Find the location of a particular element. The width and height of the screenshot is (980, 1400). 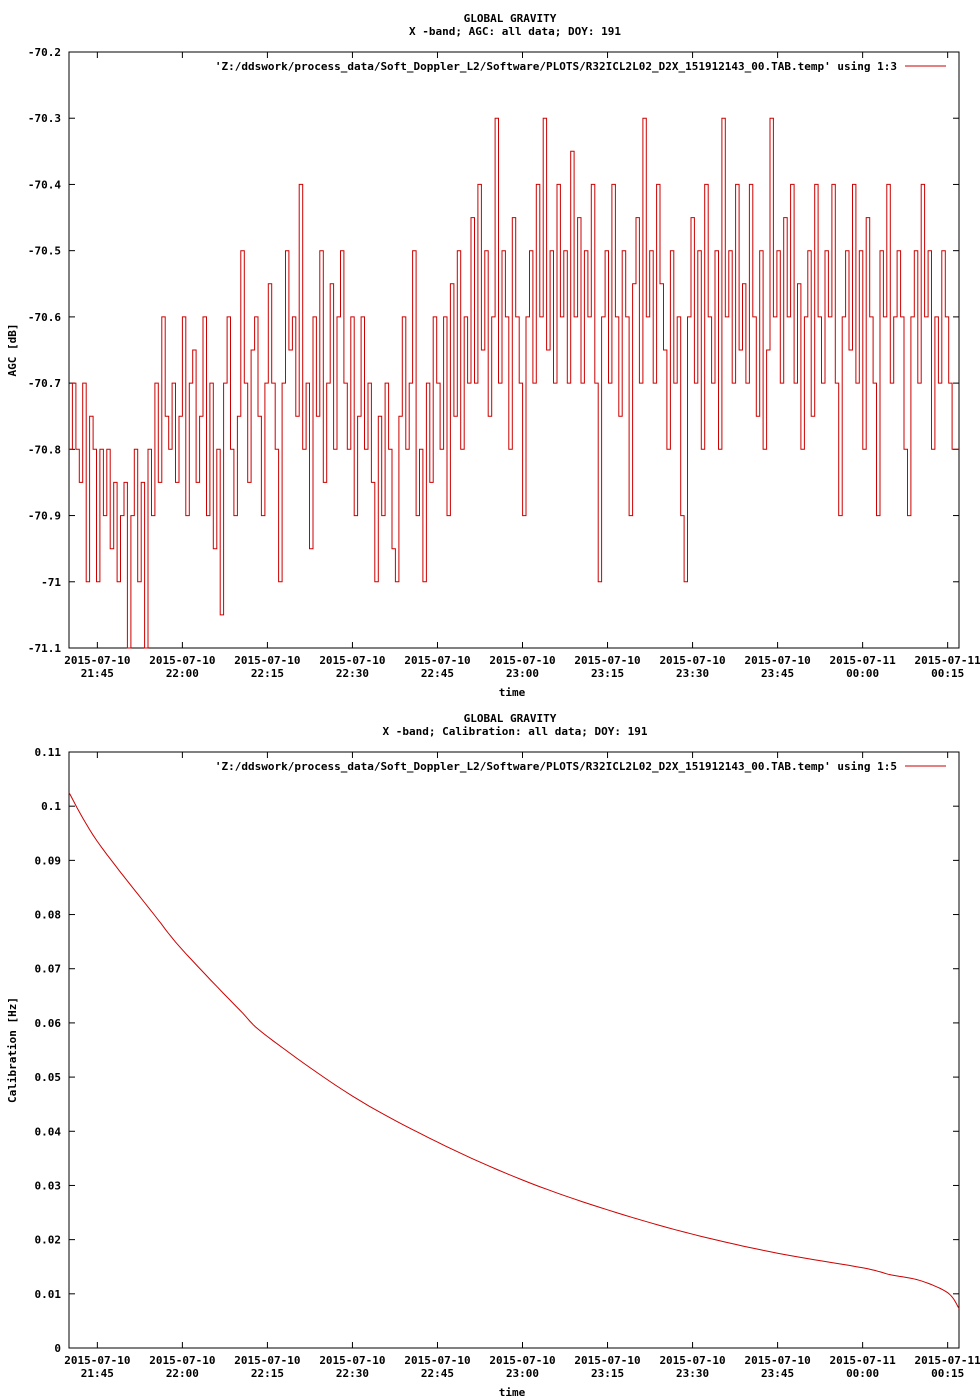

y-tick-label: 0 is located at coordinates (57, 1348).